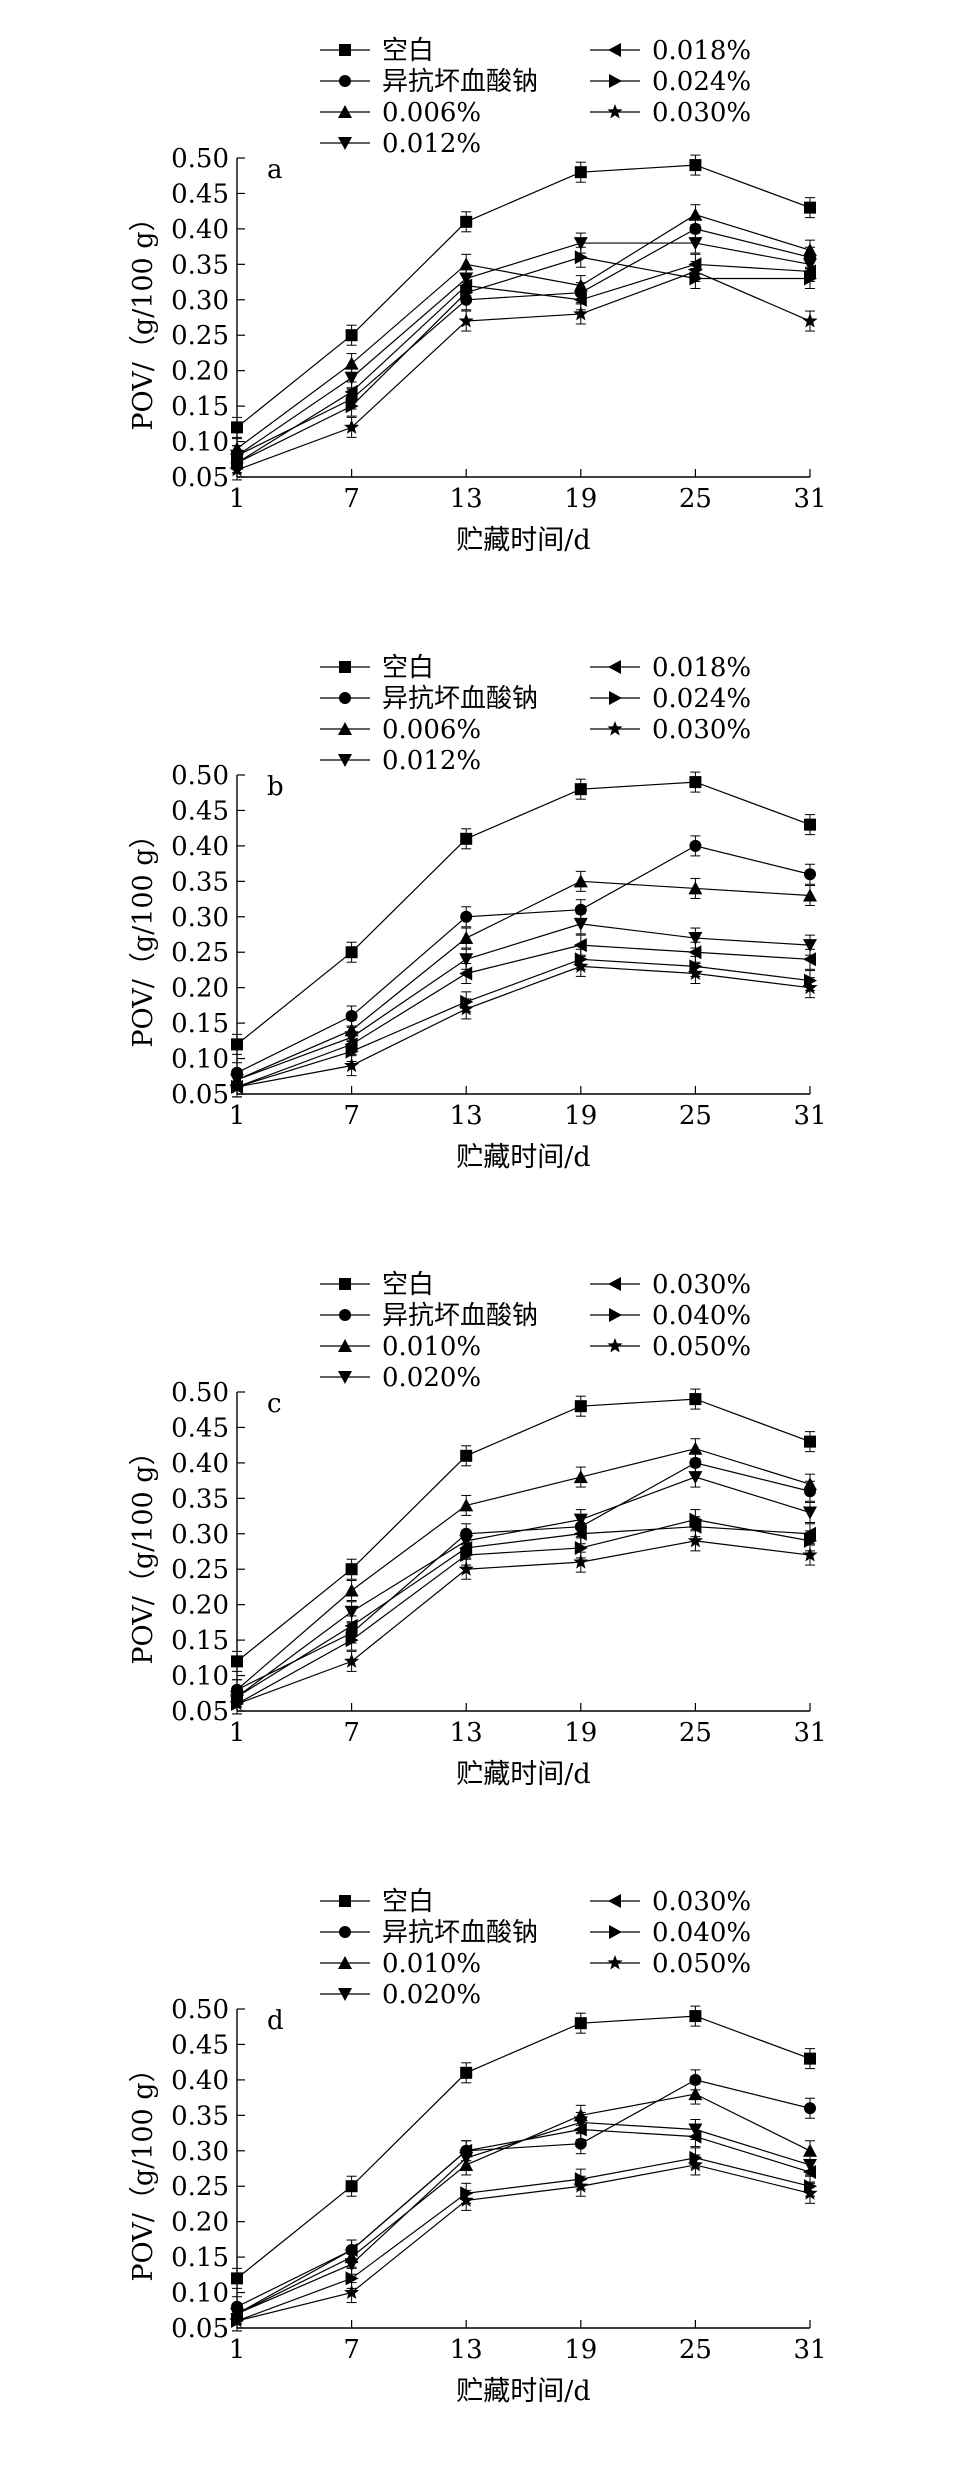 This screenshot has width=961, height=2468. Describe the element at coordinates (200, 372) in the screenshot. I see `y-tick-label: 0.20` at that location.